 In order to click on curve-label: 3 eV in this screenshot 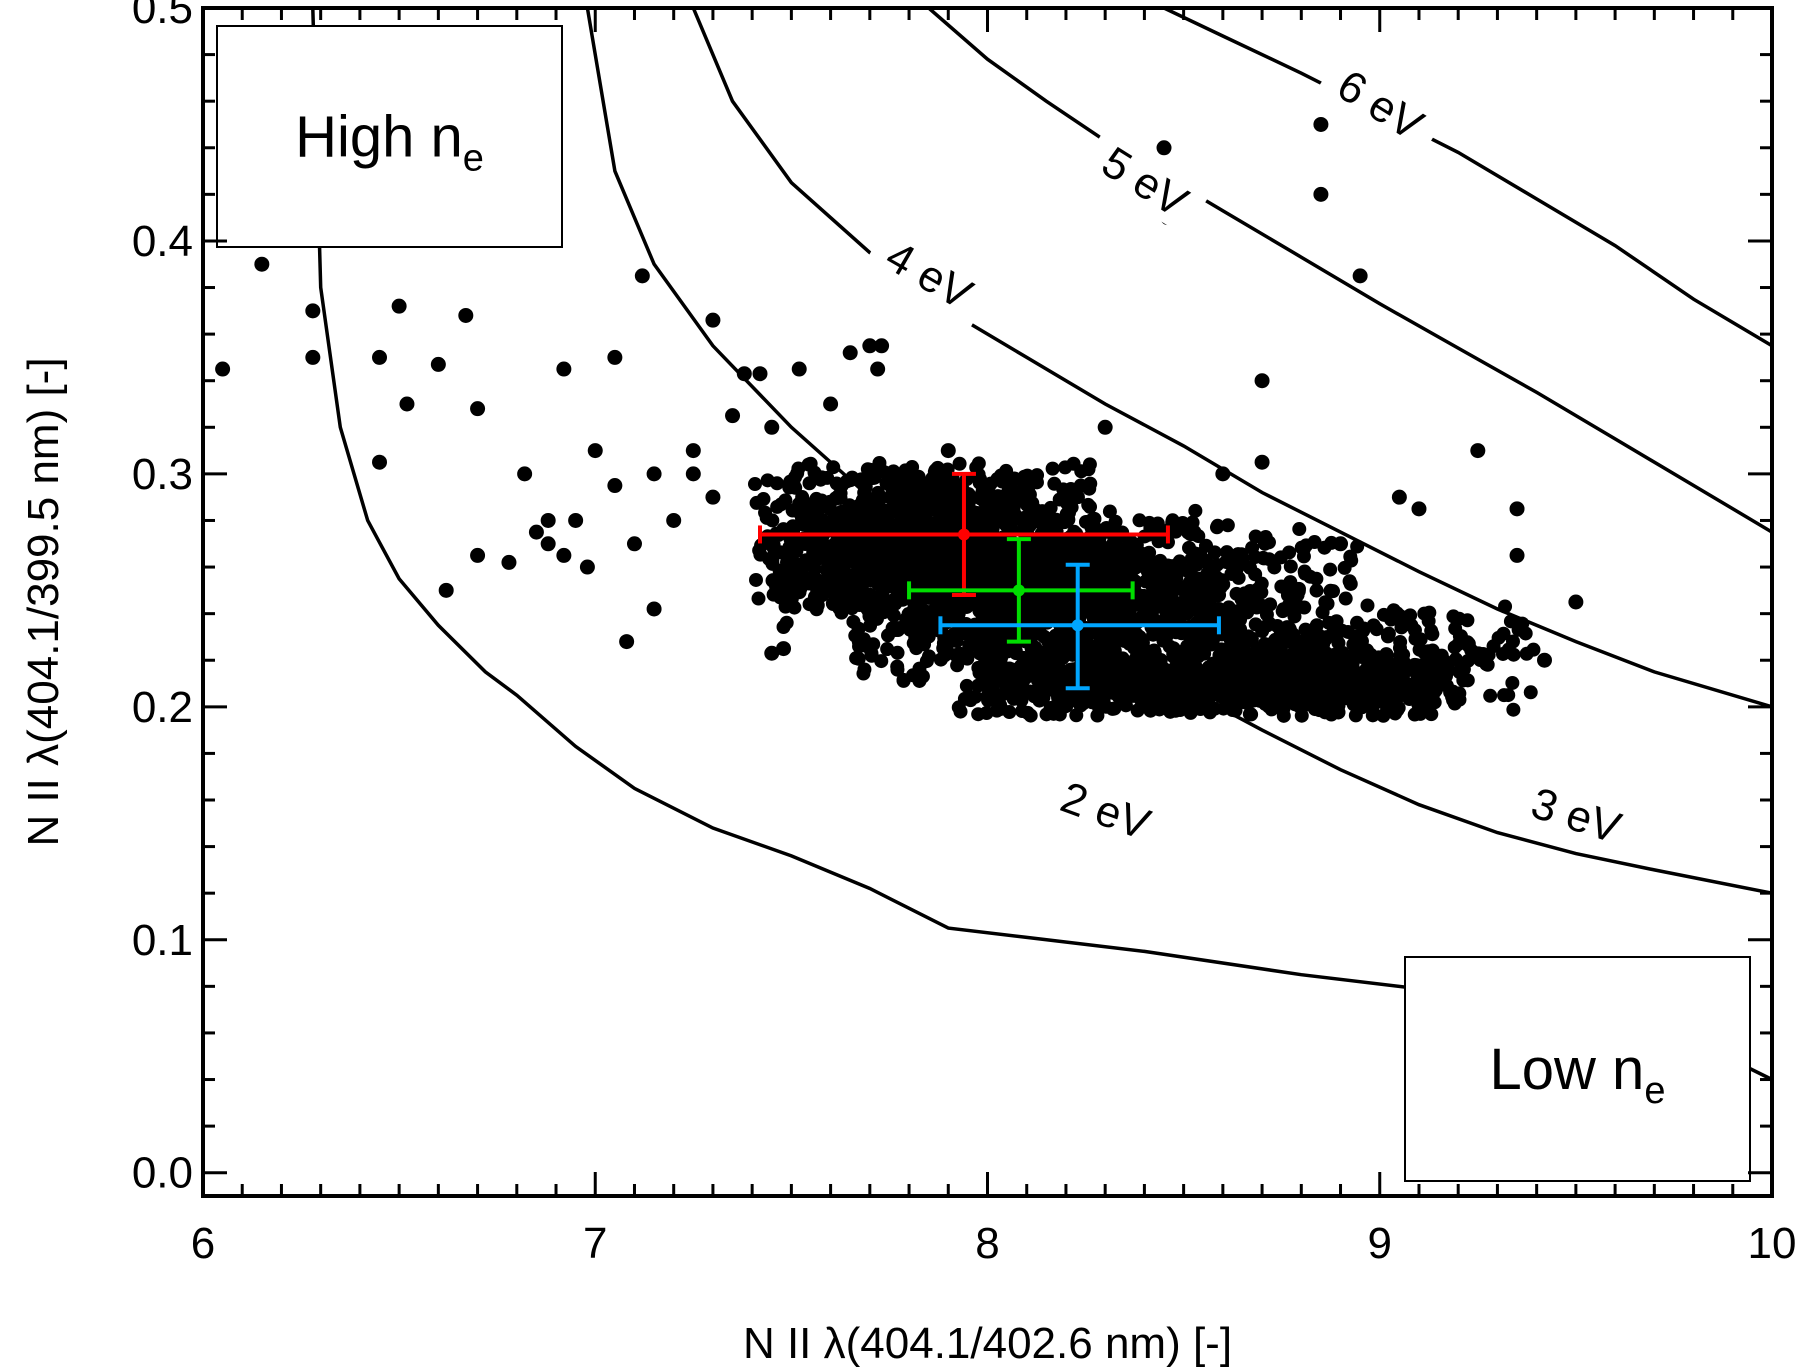, I will do `click(1576, 816)`.